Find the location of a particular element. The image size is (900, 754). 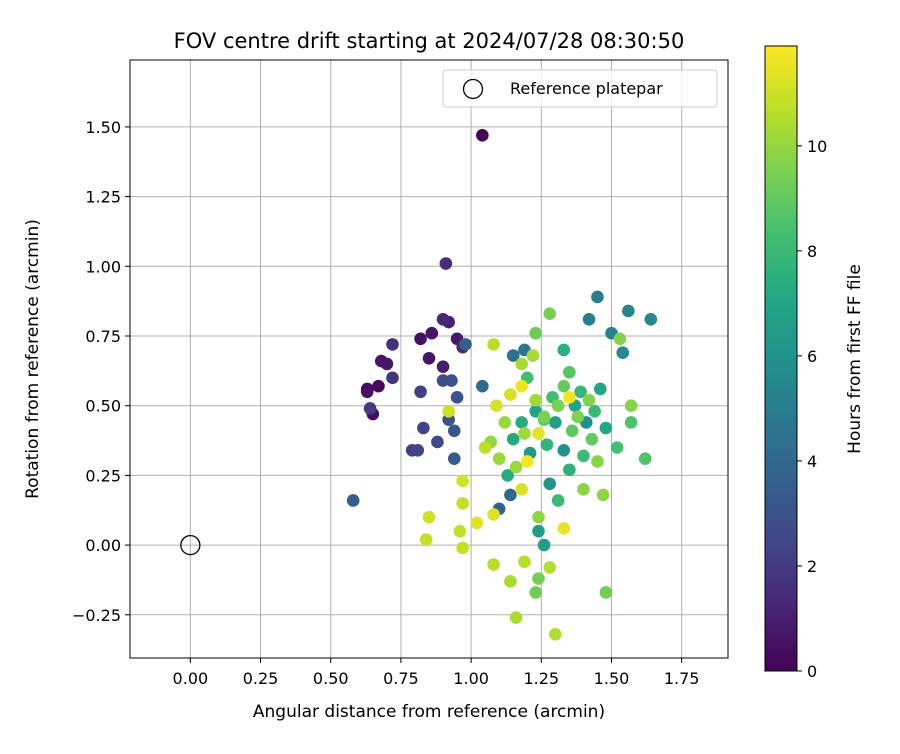

y-tick-label: 0.00 is located at coordinates (103, 545).